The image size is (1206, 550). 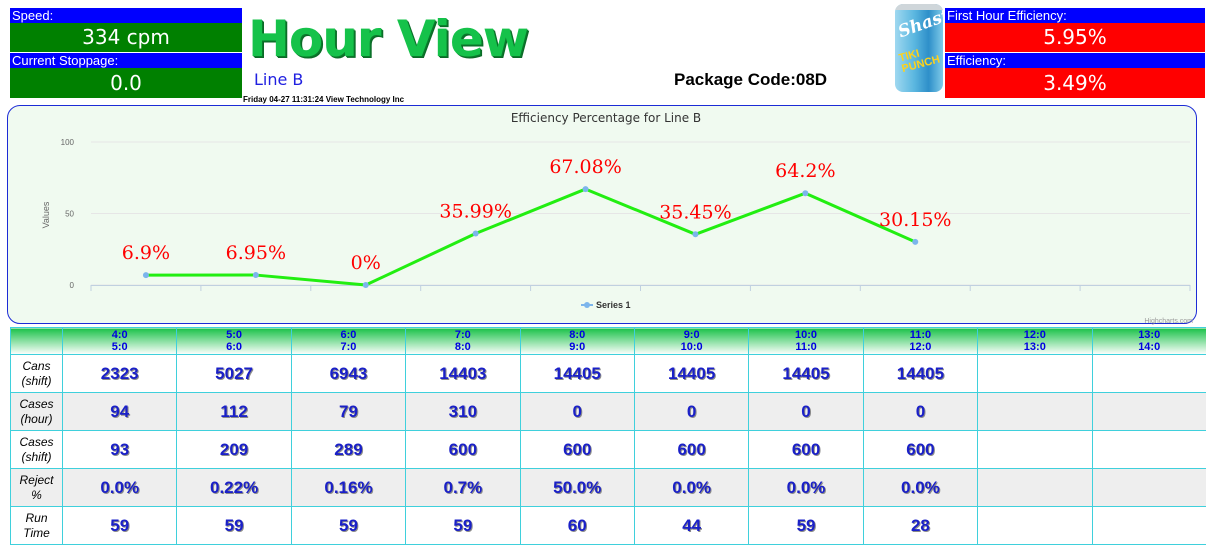 What do you see at coordinates (119, 373) in the screenshot?
I see `table-cell: 2323` at bounding box center [119, 373].